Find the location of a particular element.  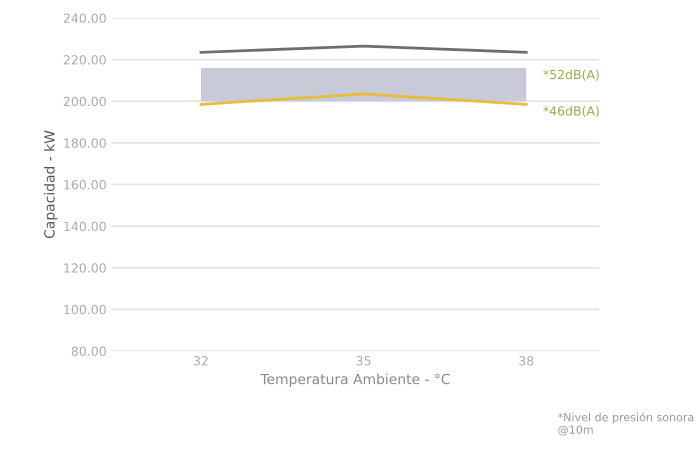

y-tick-label: 200.00 is located at coordinates (85, 101).